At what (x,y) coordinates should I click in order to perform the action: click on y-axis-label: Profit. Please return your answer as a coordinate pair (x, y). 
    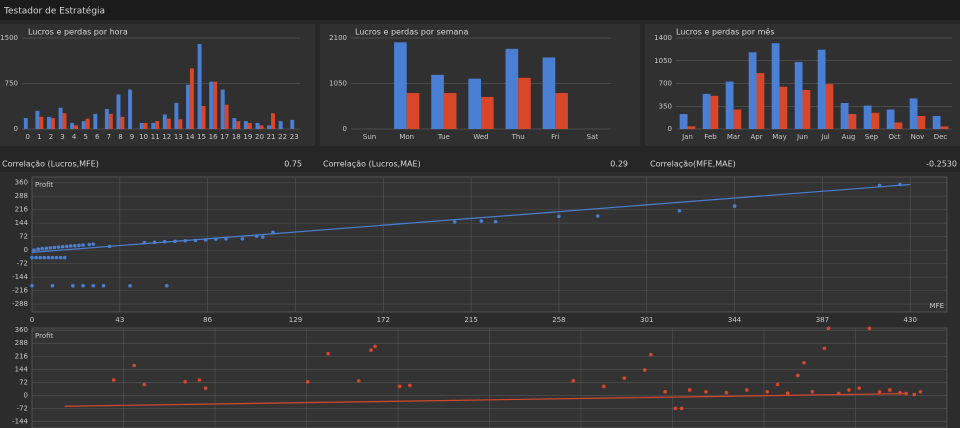
    Looking at the image, I should click on (44, 185).